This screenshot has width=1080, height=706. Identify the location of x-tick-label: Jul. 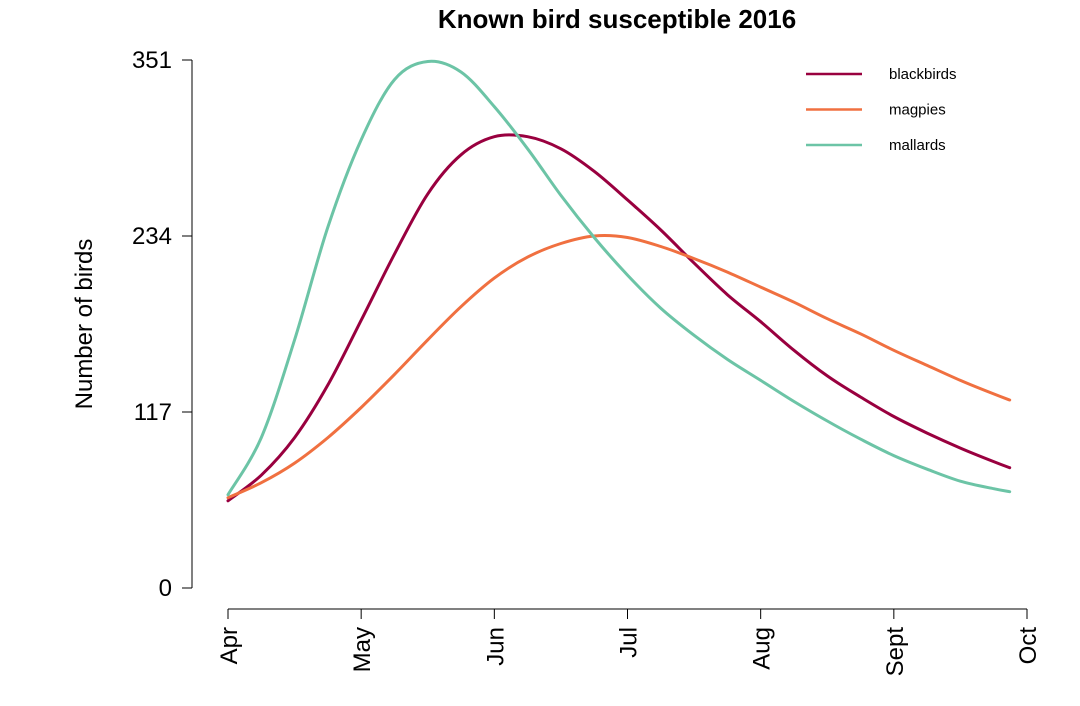
(629, 642).